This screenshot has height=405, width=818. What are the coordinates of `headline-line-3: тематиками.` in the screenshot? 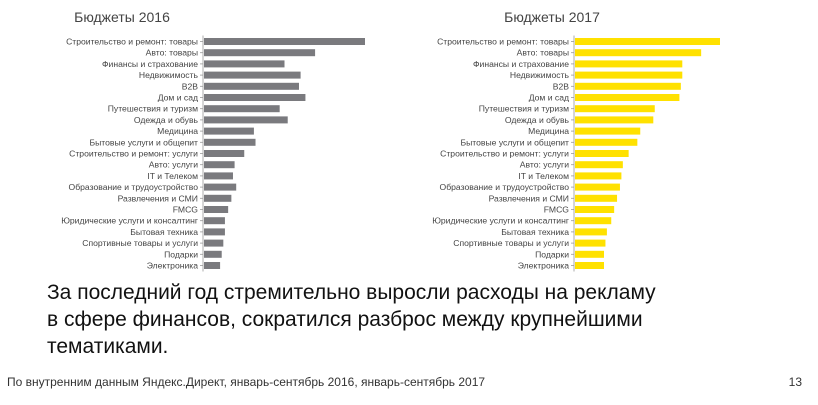 It's located at (108, 346).